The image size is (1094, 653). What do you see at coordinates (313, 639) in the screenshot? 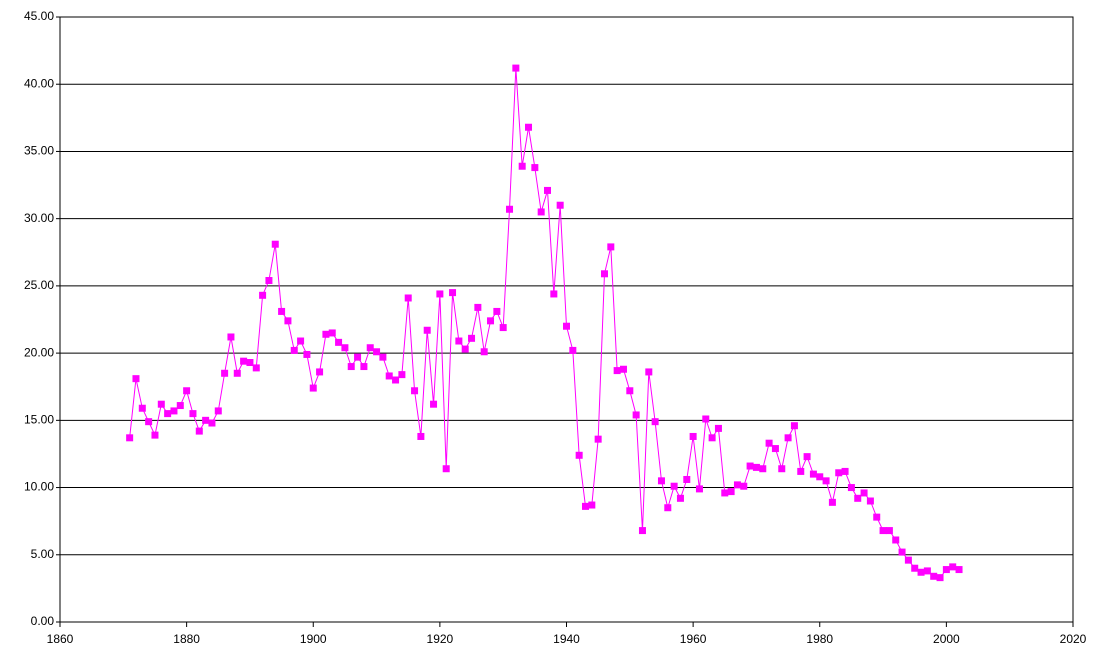
I see `x-tick-label: 1900` at bounding box center [313, 639].